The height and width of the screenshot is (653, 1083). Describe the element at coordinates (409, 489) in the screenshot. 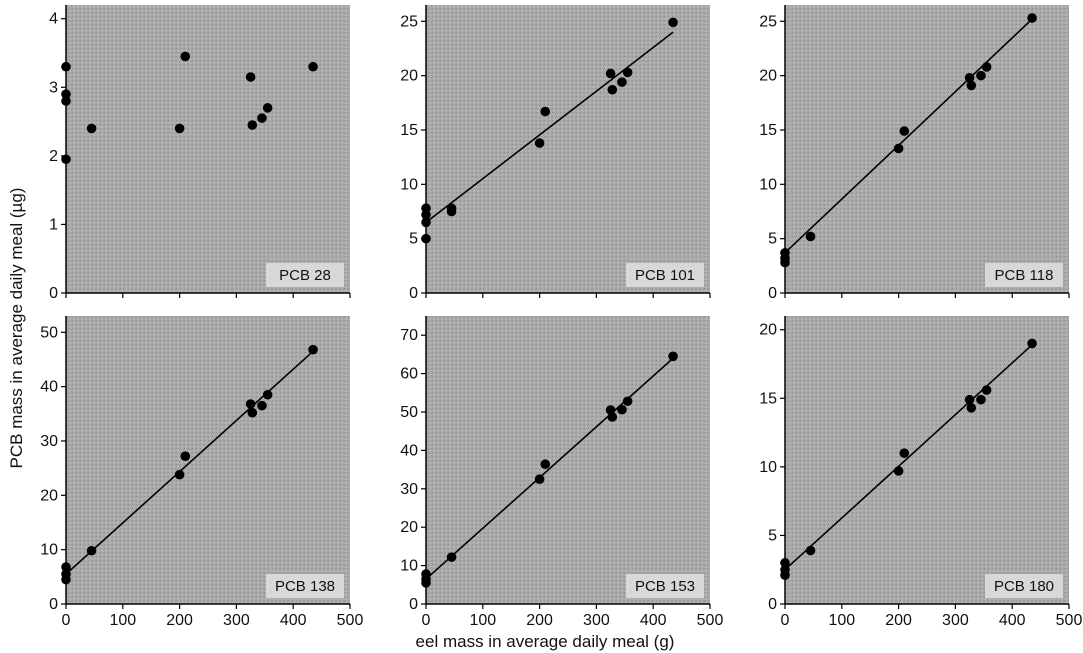

I see `y-tick-label: 30` at that location.